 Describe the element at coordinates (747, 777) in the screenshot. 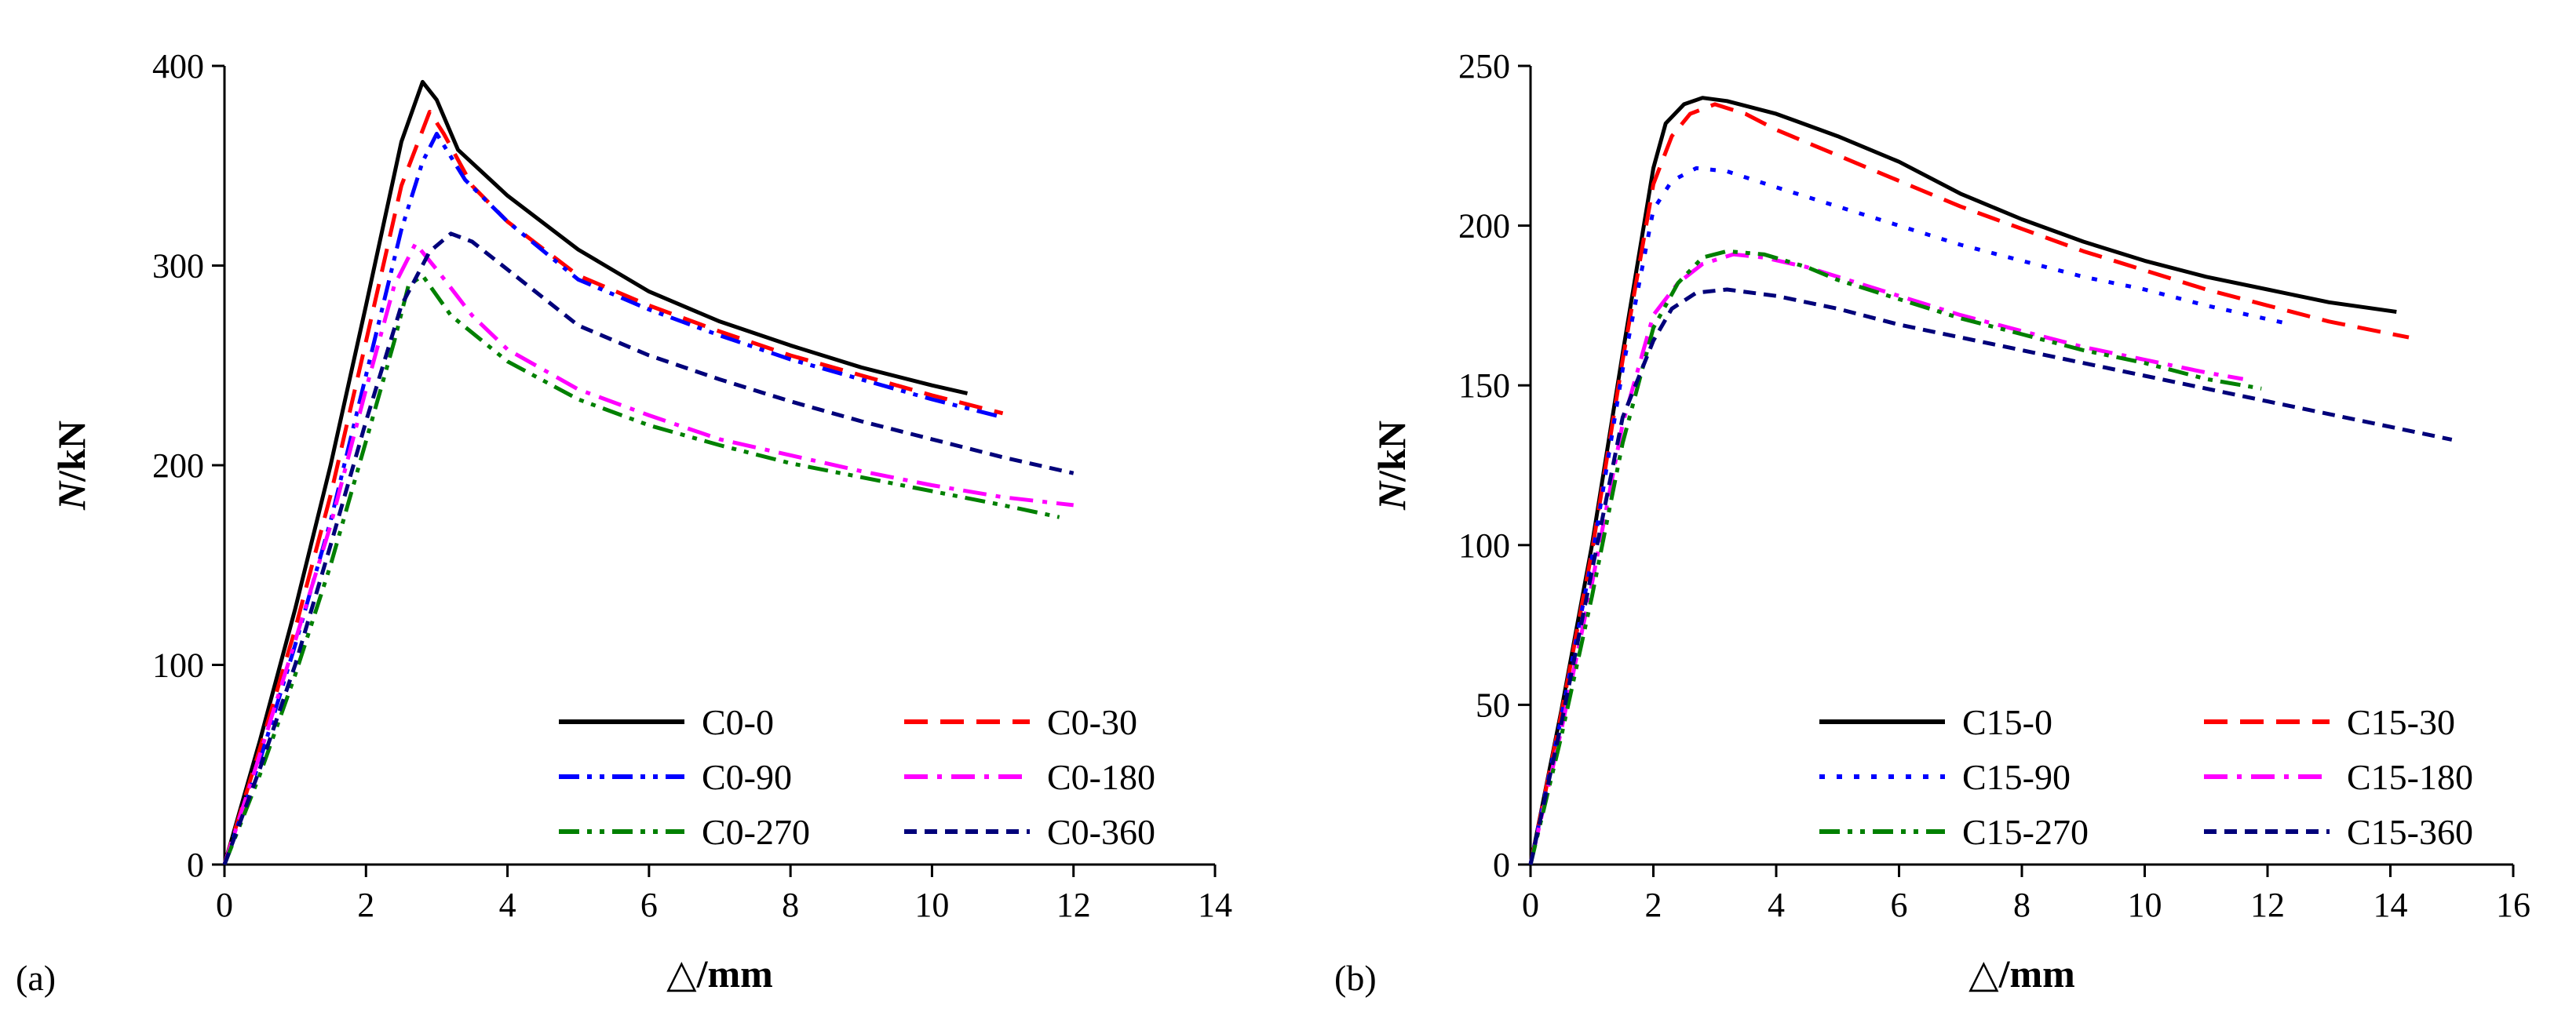

I see `legend-label-c0-90: C0-90` at that location.